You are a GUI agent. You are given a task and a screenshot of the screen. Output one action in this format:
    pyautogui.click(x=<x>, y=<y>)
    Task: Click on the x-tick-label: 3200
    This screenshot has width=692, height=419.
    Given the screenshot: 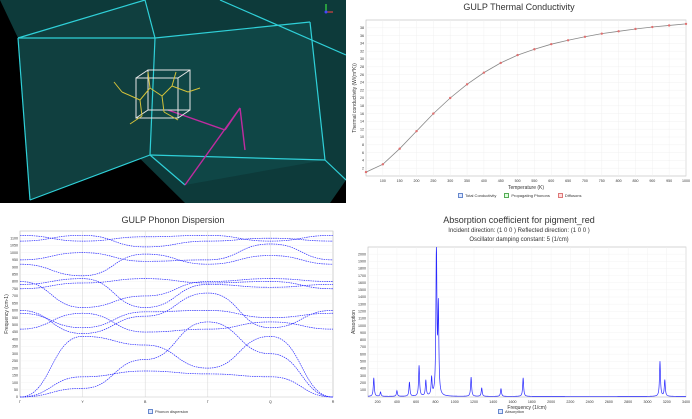 What is the action you would take?
    pyautogui.click(x=667, y=402)
    